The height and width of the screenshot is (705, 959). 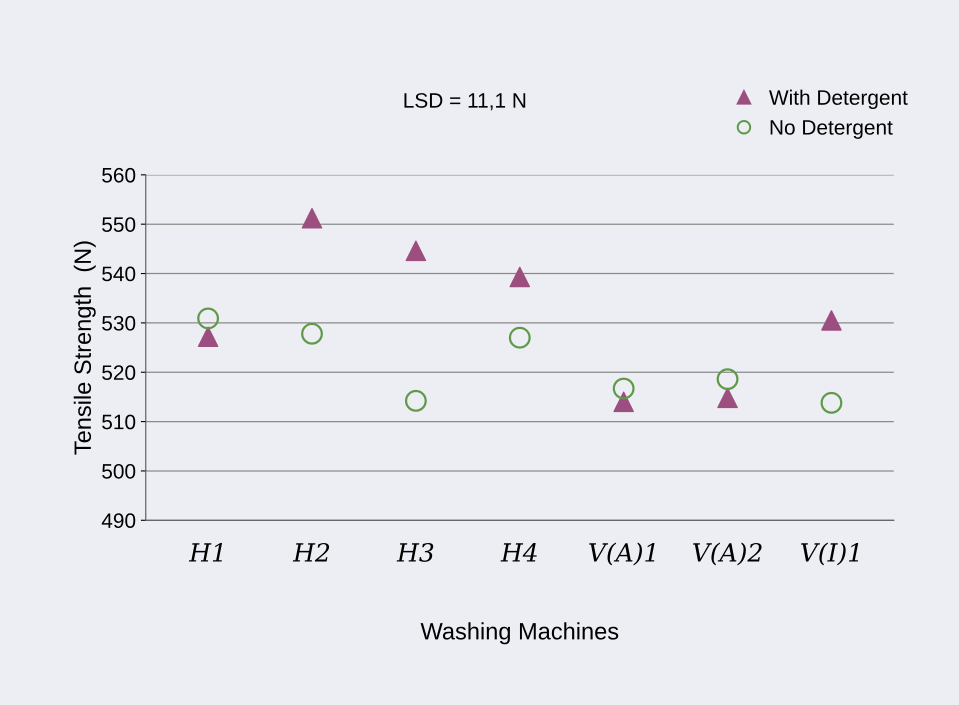 I want to click on y-tick-label: 490, so click(x=119, y=520).